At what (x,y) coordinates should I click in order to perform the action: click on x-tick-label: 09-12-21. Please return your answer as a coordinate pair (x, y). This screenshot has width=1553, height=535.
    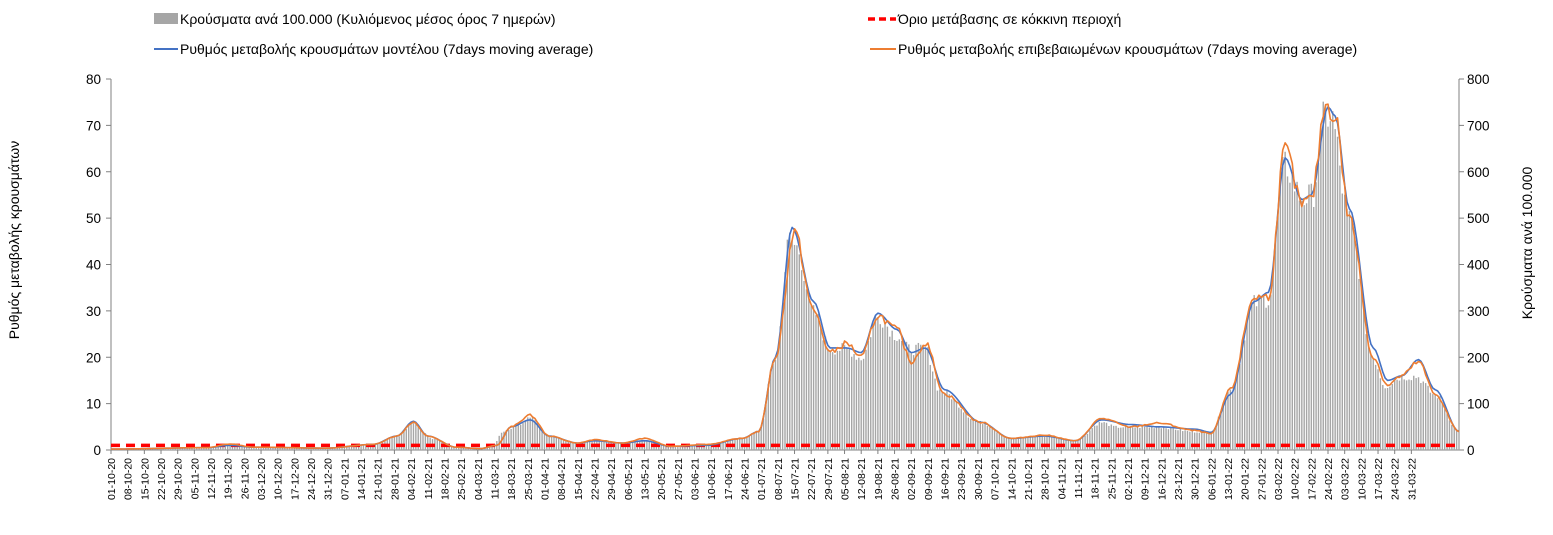
    Looking at the image, I should click on (1146, 479).